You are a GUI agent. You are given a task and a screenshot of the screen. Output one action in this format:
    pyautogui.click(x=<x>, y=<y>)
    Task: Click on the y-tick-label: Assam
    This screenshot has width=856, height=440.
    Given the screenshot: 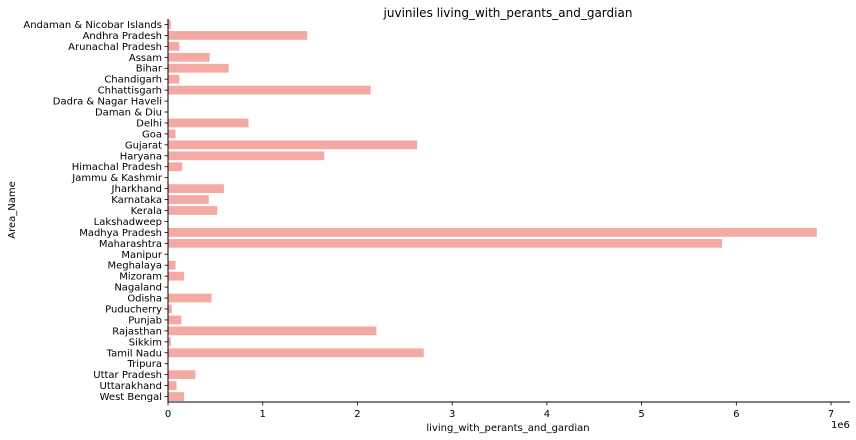 What is the action you would take?
    pyautogui.click(x=145, y=58)
    